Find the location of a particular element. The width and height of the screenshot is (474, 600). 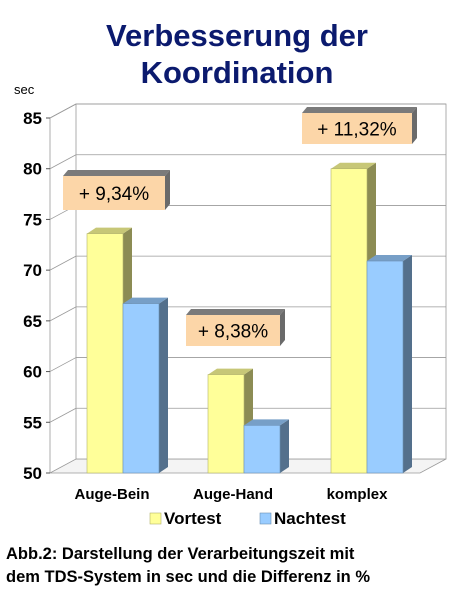

difference-callout-label: + 9,34% is located at coordinates (114, 194).